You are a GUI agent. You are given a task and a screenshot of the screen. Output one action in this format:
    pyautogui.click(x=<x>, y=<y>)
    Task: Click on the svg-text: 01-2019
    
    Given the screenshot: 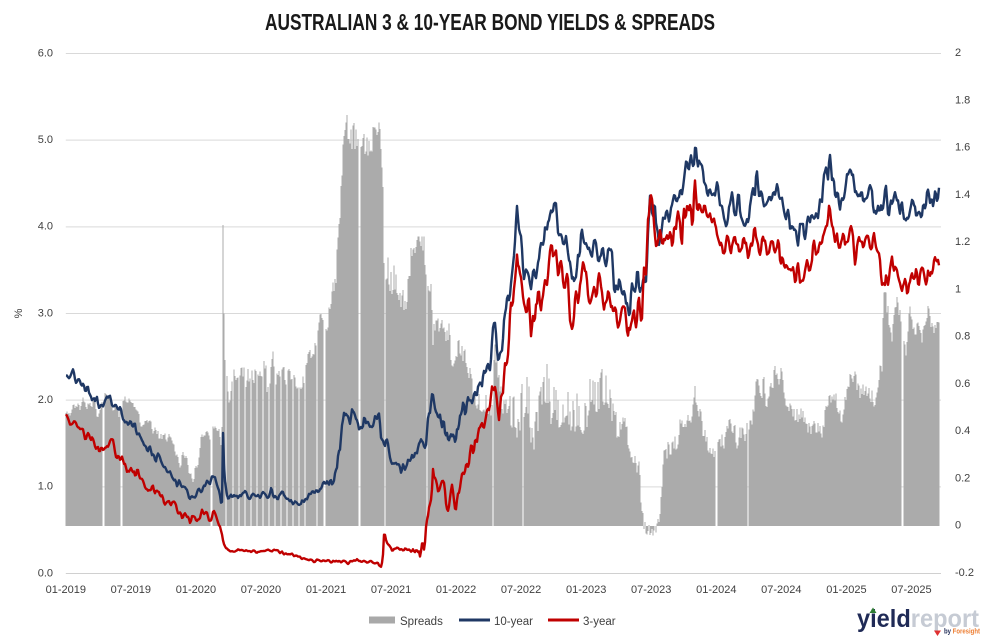 What is the action you would take?
    pyautogui.click(x=66, y=590)
    